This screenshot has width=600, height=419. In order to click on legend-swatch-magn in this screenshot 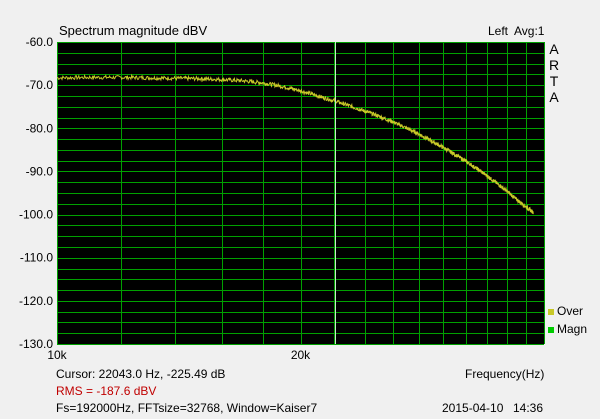, I will do `click(551, 329)`.